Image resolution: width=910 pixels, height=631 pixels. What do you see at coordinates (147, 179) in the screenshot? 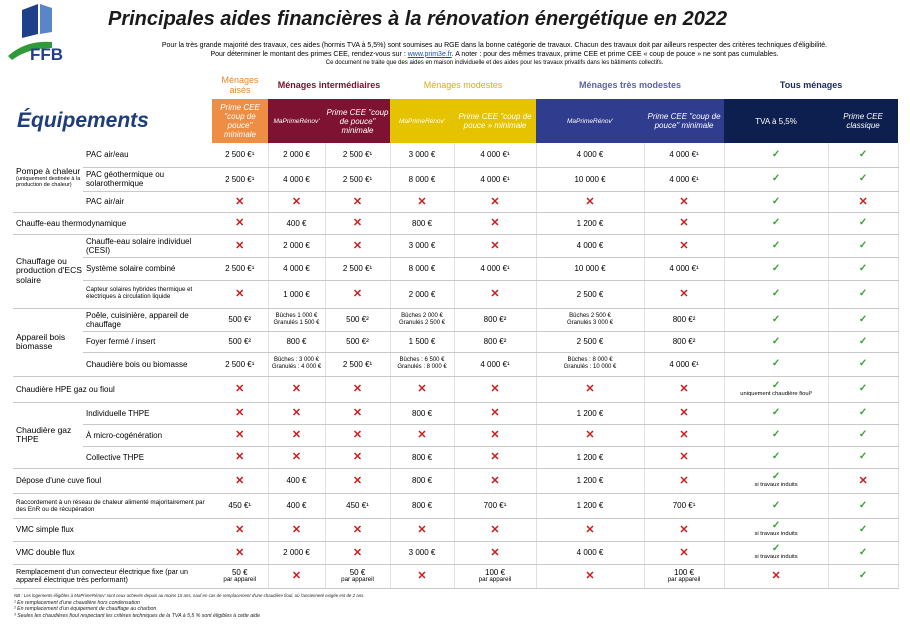
I see `row-label: PAC géothermique ou solarothermique` at bounding box center [147, 179].